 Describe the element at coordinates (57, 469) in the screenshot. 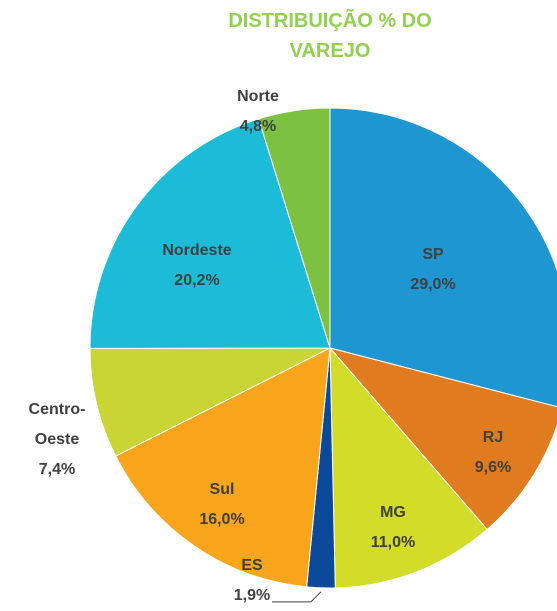

I see `value-label: 7,4%` at that location.